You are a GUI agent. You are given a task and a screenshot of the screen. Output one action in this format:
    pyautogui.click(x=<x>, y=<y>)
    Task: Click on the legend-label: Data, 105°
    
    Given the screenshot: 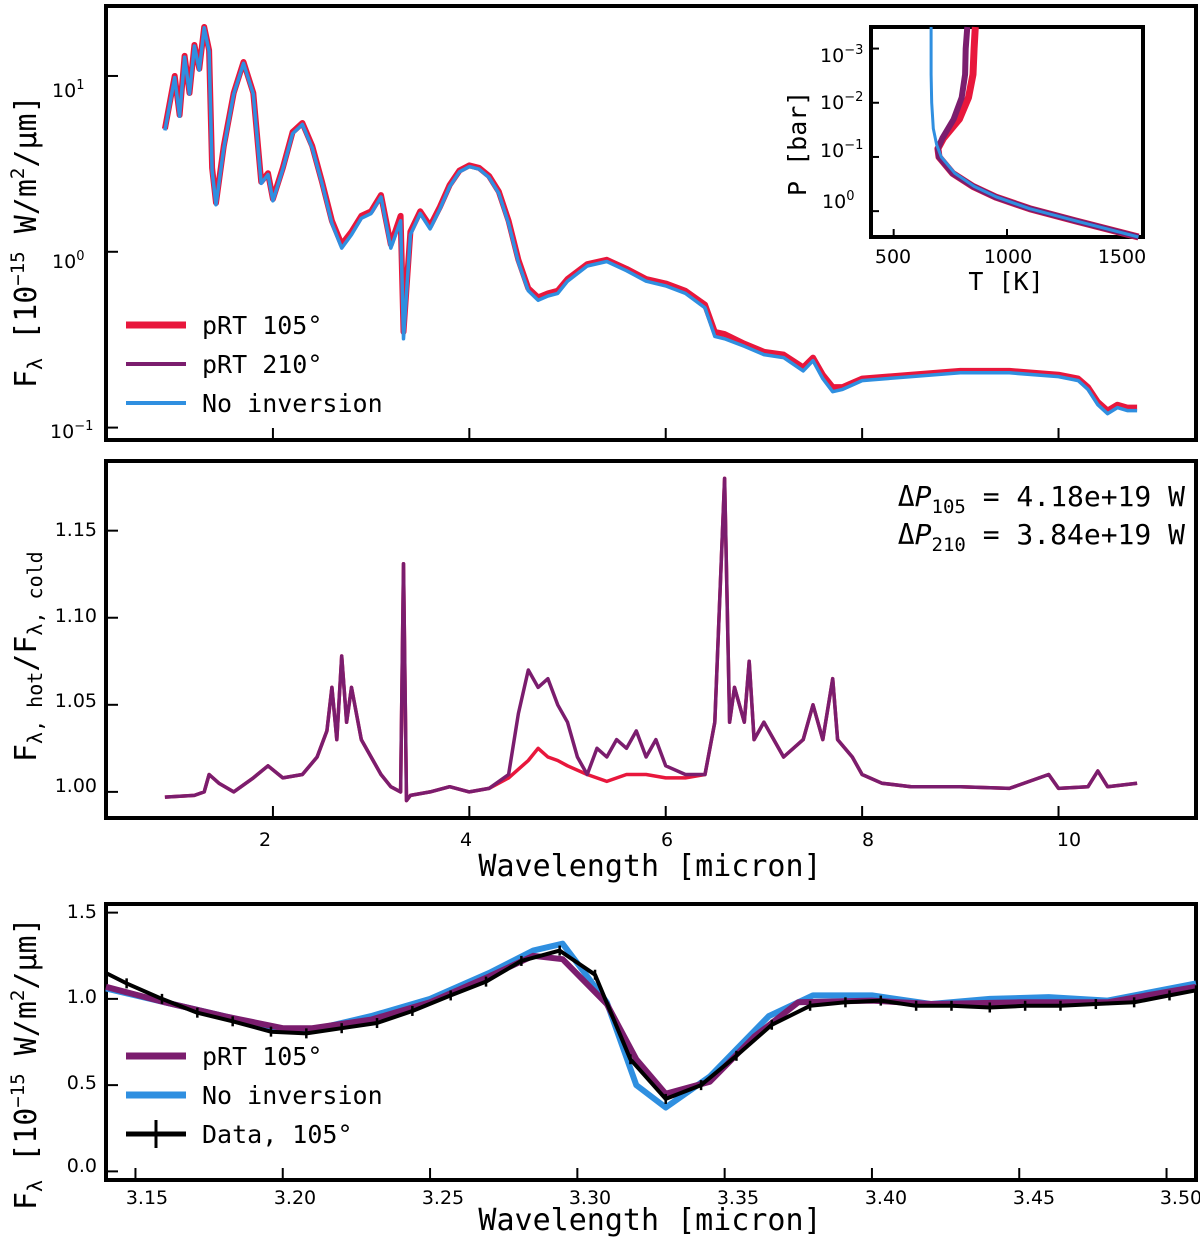 What is the action you would take?
    pyautogui.click(x=277, y=1134)
    